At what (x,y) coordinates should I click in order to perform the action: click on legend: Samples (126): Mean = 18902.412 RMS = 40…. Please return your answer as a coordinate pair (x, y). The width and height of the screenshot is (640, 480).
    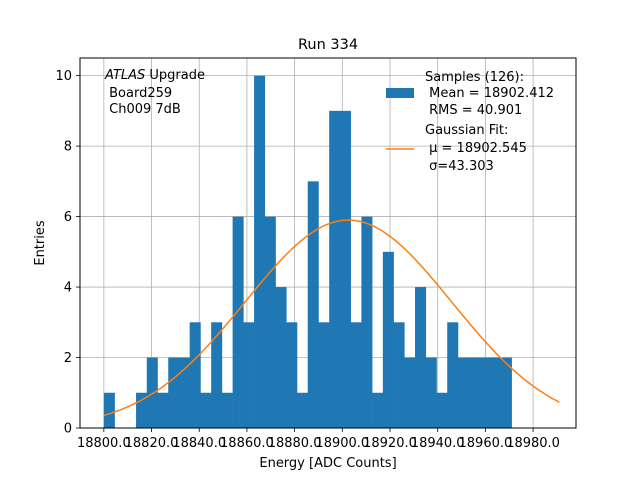
    Looking at the image, I should click on (470, 122).